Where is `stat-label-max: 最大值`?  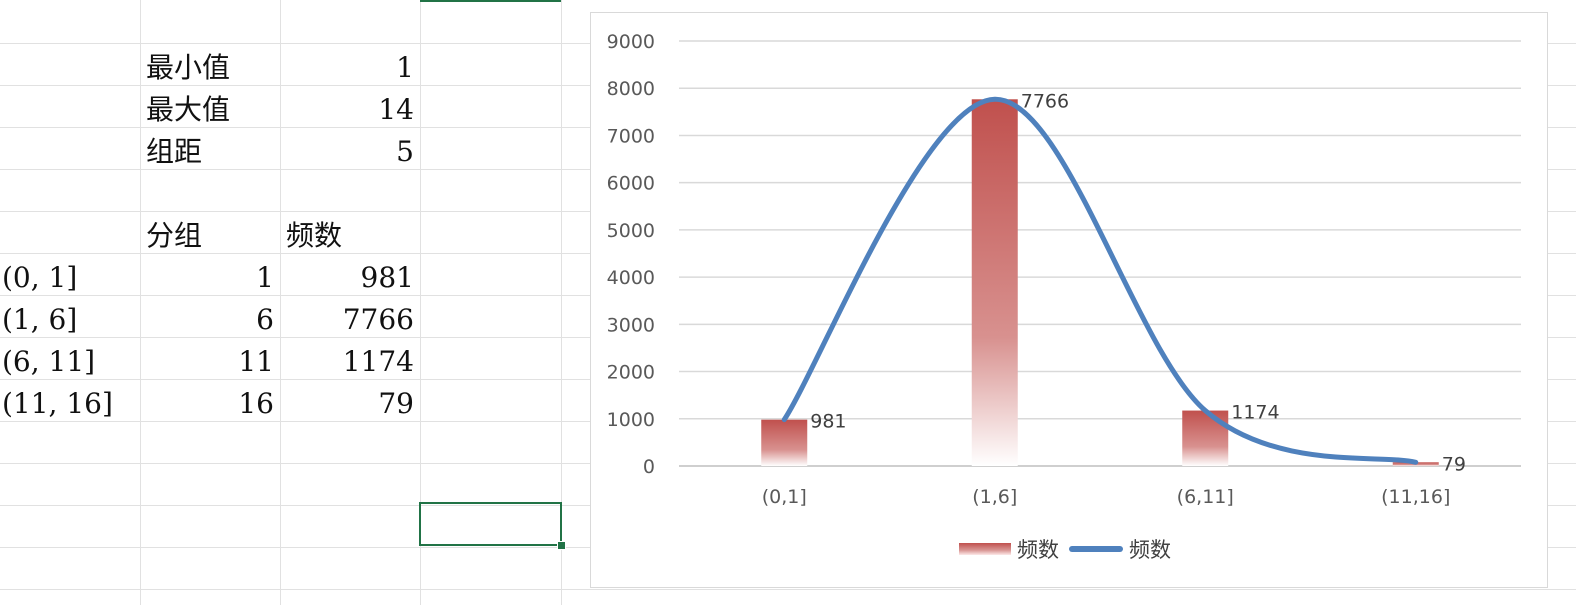
stat-label-max: 最大值 is located at coordinates (188, 109).